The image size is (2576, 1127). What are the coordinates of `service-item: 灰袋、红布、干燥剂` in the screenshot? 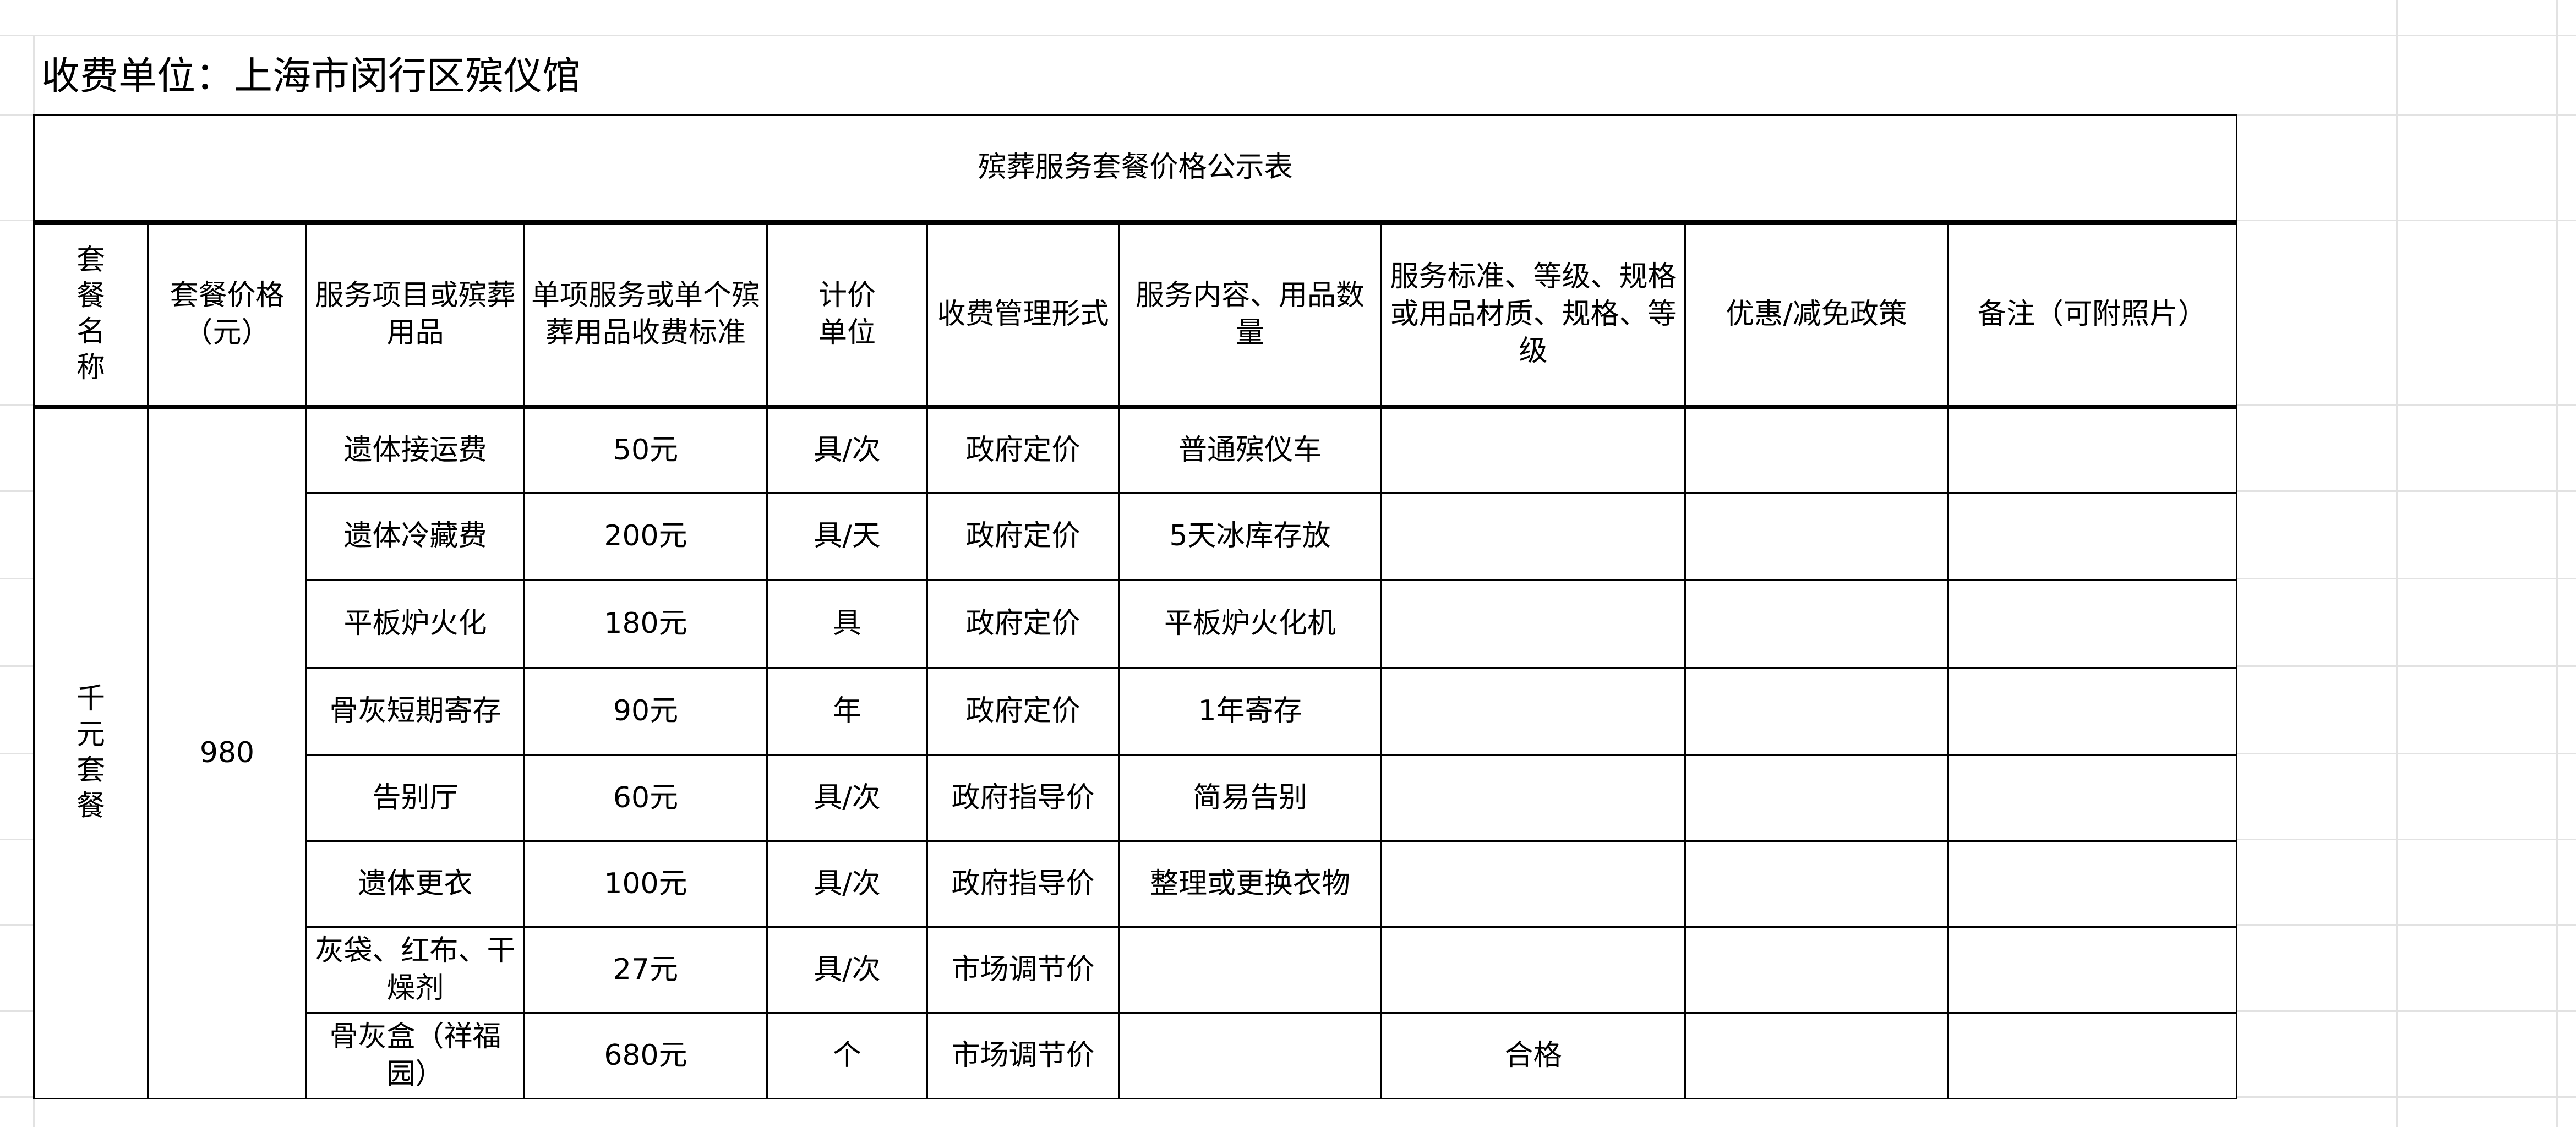 It's located at (415, 970).